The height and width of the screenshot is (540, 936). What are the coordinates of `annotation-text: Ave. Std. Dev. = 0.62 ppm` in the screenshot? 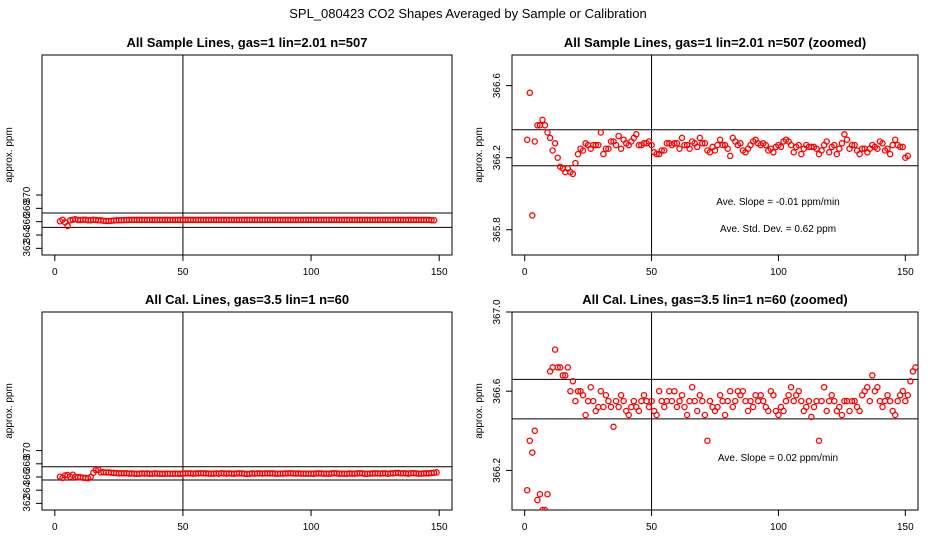 It's located at (778, 229).